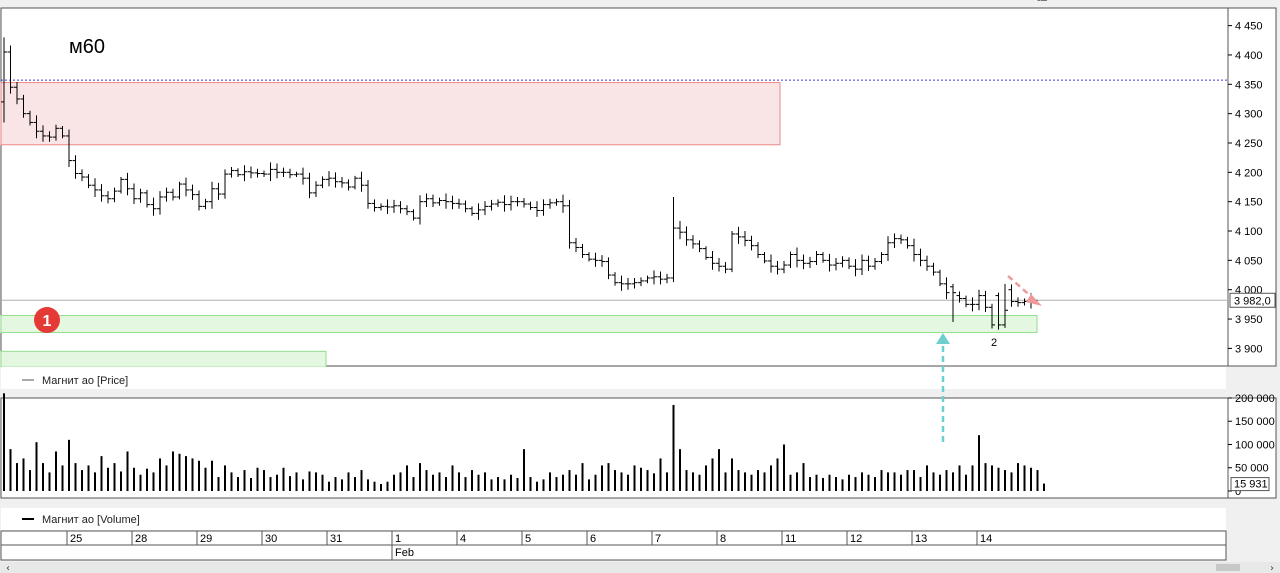 The height and width of the screenshot is (573, 1280). I want to click on scrollbar-thumb, so click(1228, 567).